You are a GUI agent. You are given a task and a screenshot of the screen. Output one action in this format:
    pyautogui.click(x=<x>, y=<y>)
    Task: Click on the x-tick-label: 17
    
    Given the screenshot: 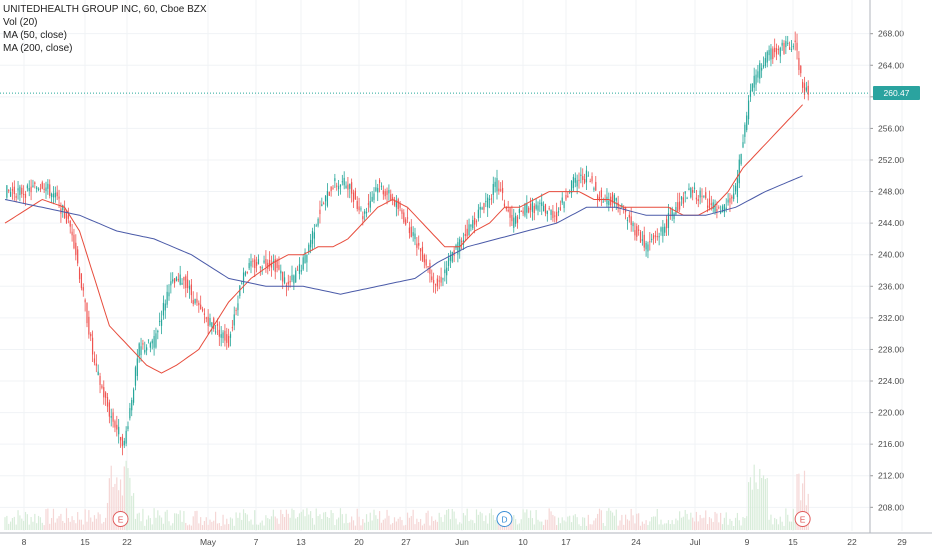 What is the action you would take?
    pyautogui.click(x=566, y=542)
    